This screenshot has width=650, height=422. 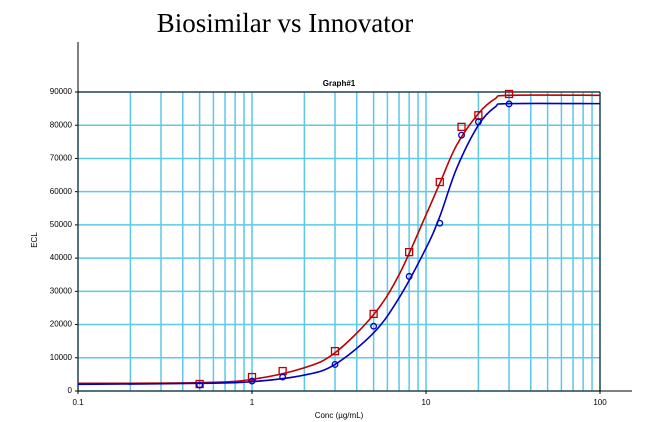 I want to click on x-tick-label: 100, so click(x=600, y=402).